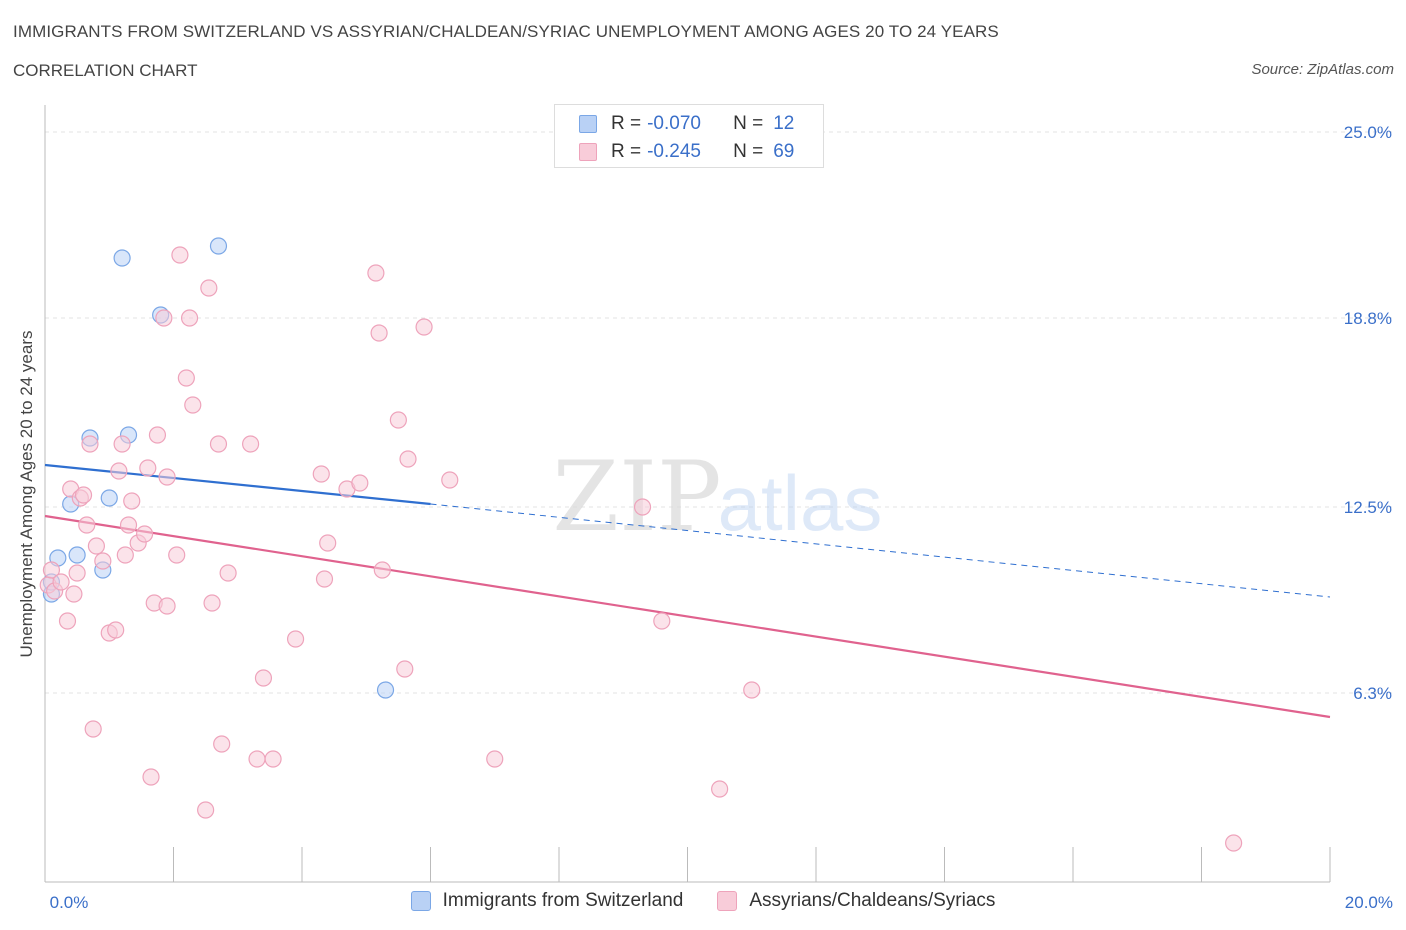 This screenshot has height=930, width=1406. I want to click on correlation-legend: R = -0.070 N = 12 R = -0.245 N = 69, so click(689, 136).